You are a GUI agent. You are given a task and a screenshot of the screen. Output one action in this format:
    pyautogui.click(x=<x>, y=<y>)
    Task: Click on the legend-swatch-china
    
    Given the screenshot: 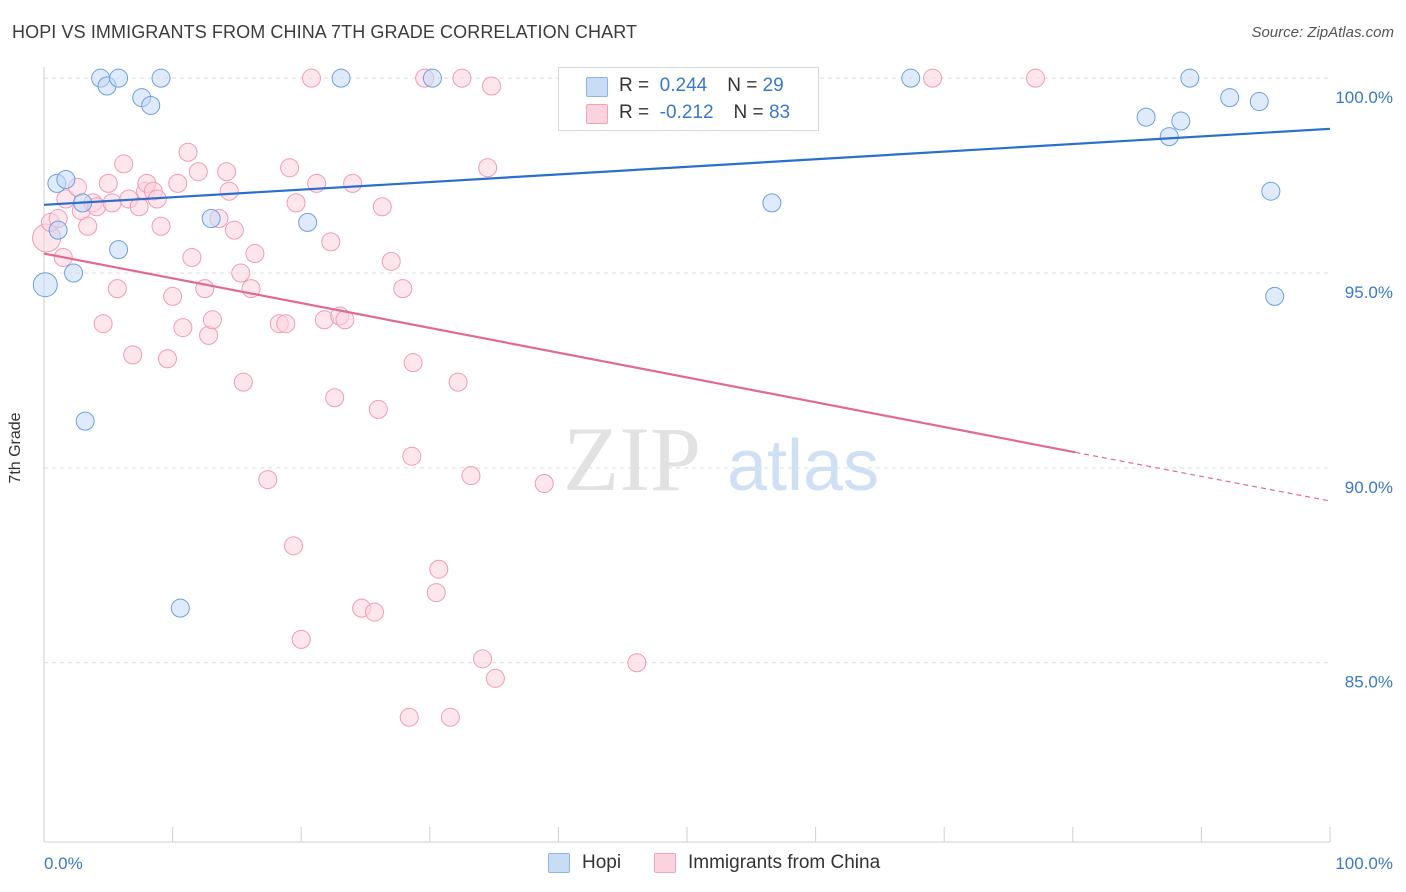 What is the action you would take?
    pyautogui.click(x=597, y=114)
    